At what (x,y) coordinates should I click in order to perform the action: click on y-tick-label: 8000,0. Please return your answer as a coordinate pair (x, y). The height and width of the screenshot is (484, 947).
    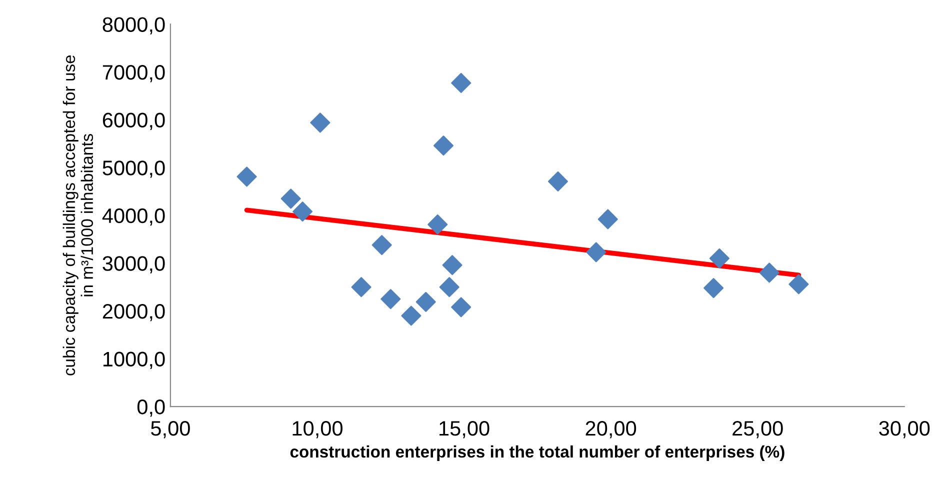
    Looking at the image, I should click on (133, 25).